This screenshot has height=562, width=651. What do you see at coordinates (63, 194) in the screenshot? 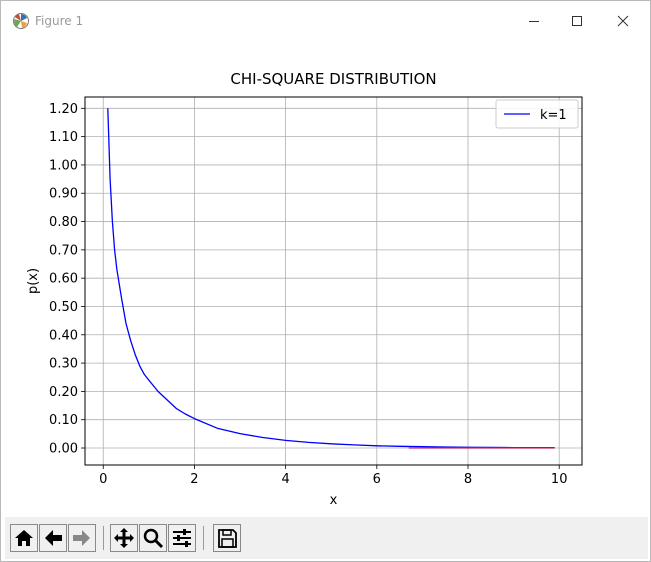
I see `y-tick-label: 0.90` at bounding box center [63, 194].